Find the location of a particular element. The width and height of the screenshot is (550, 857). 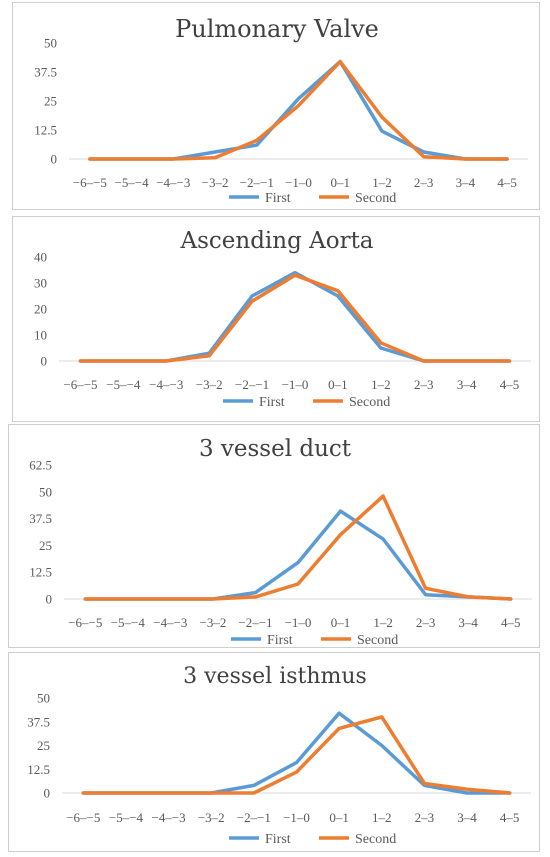

chart-title: Ascending Aorta is located at coordinates (276, 241).